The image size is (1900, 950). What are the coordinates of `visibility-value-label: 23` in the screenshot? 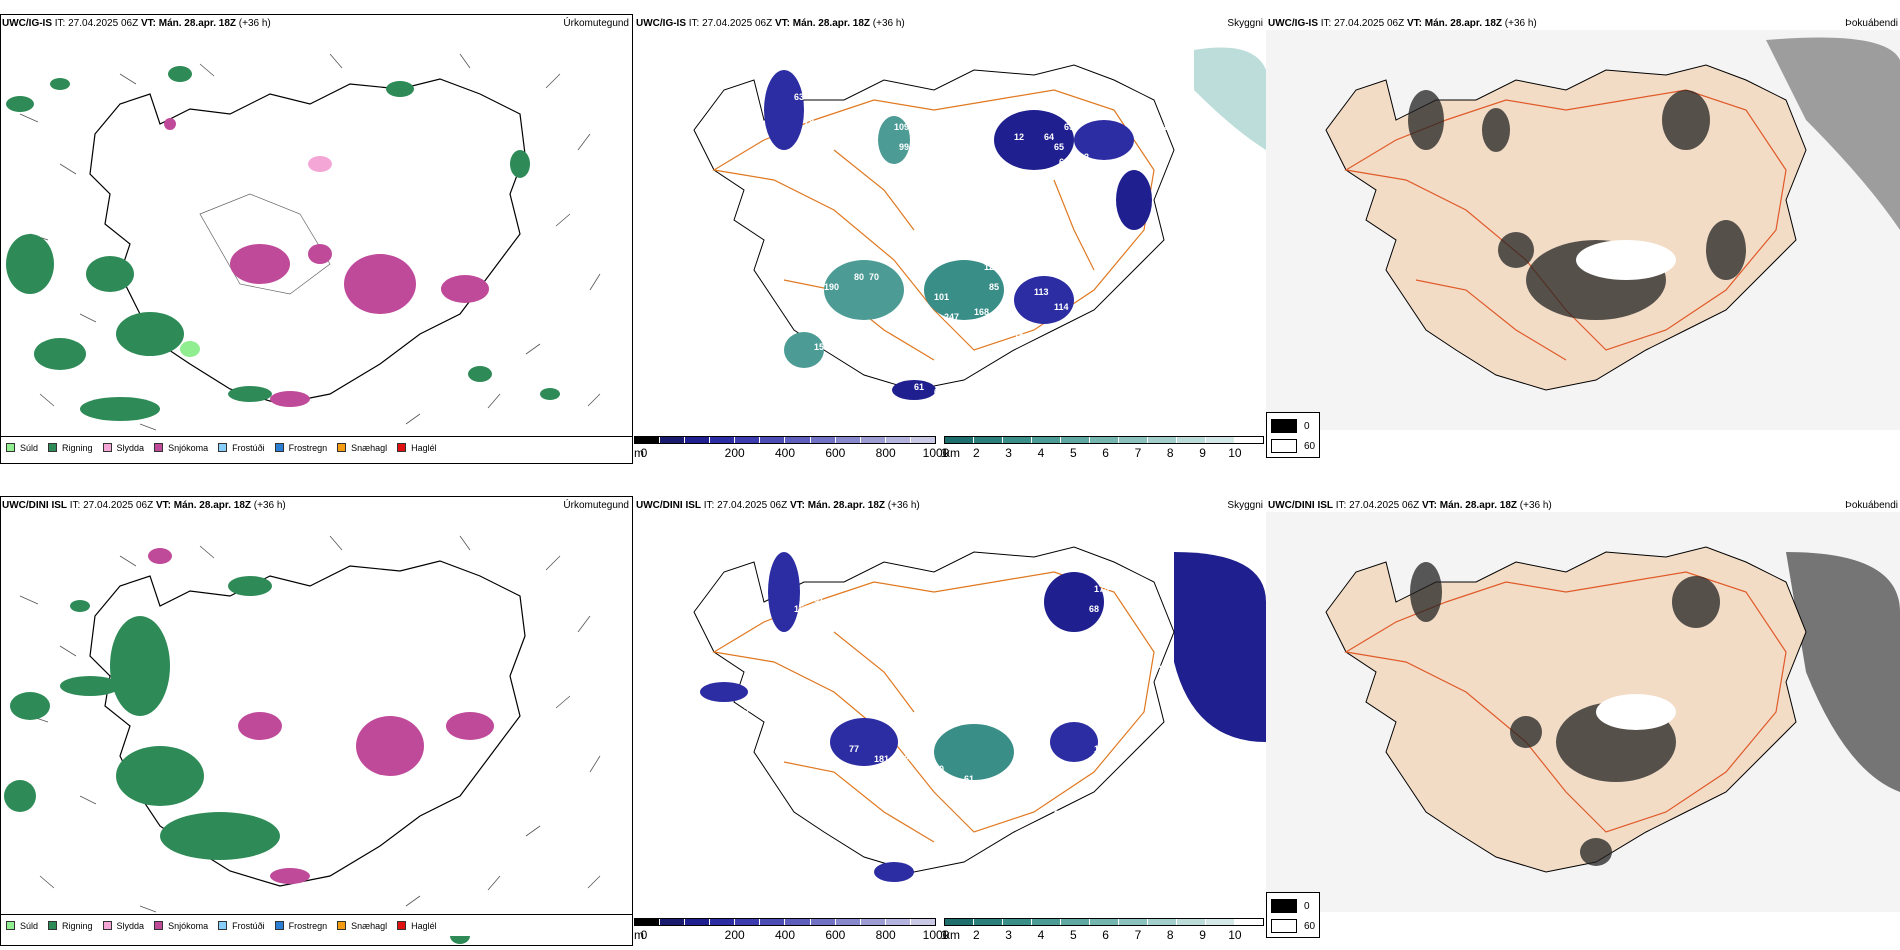 It's located at (1154, 709).